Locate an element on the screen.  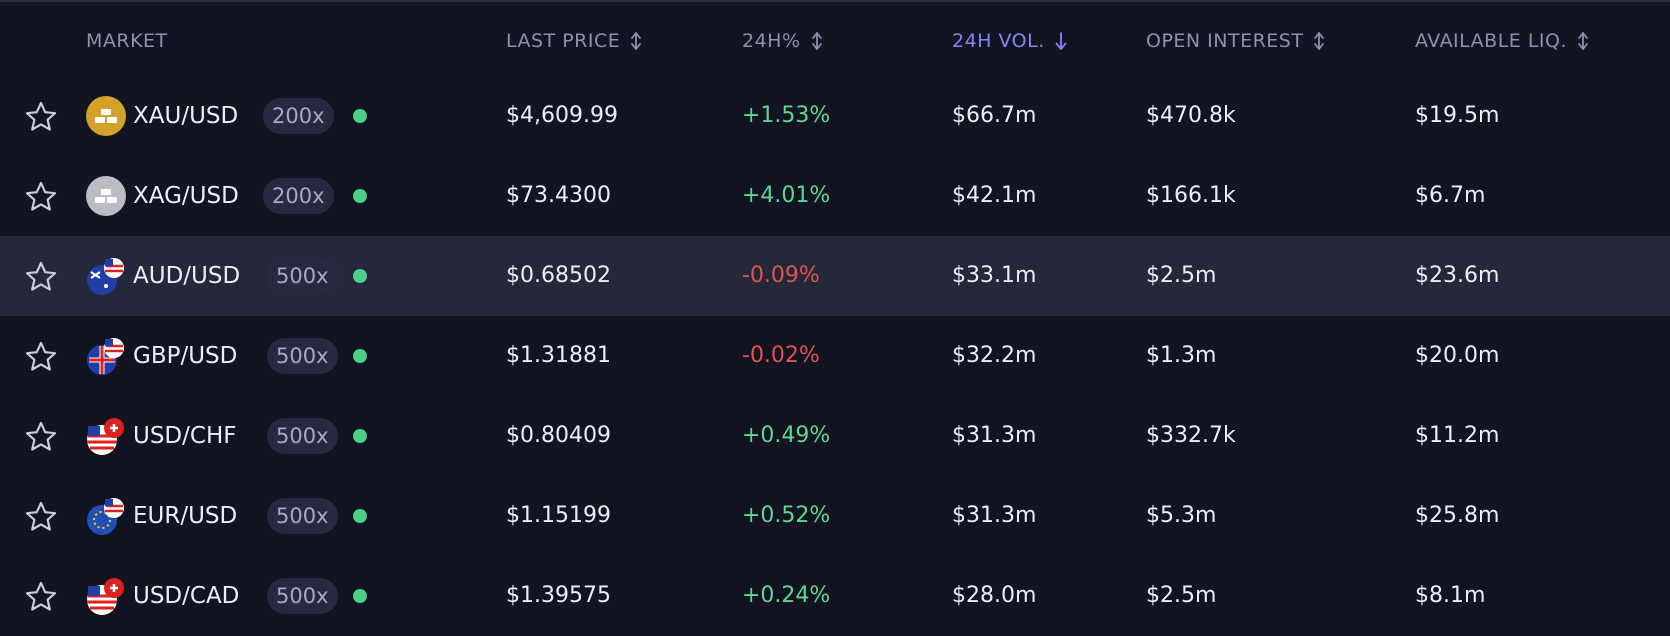
column-header: MARKET is located at coordinates (127, 41).